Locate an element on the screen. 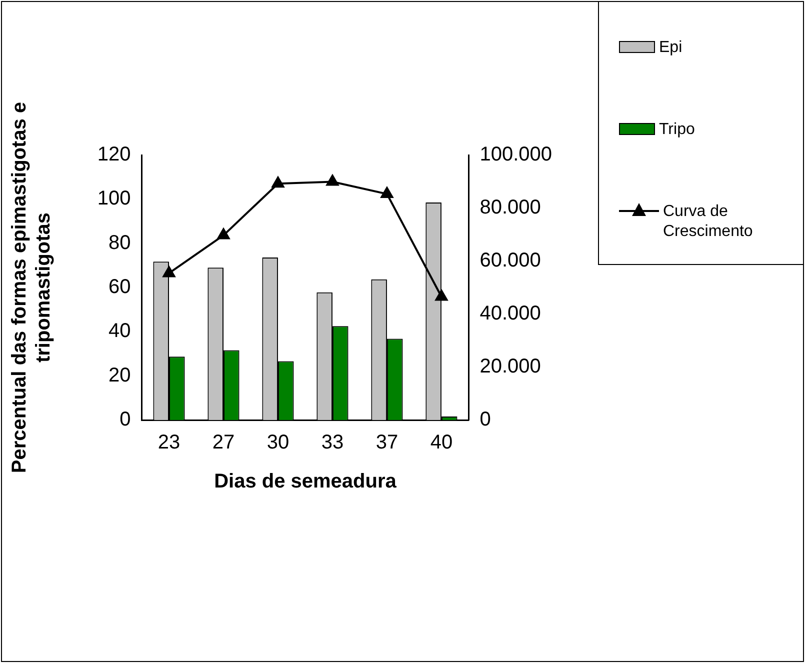  y-tick-label: 20 is located at coordinates (119, 375).